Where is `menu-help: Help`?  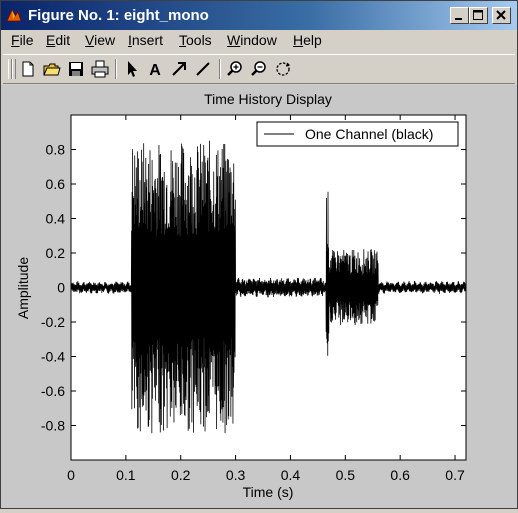
menu-help: Help is located at coordinates (307, 40).